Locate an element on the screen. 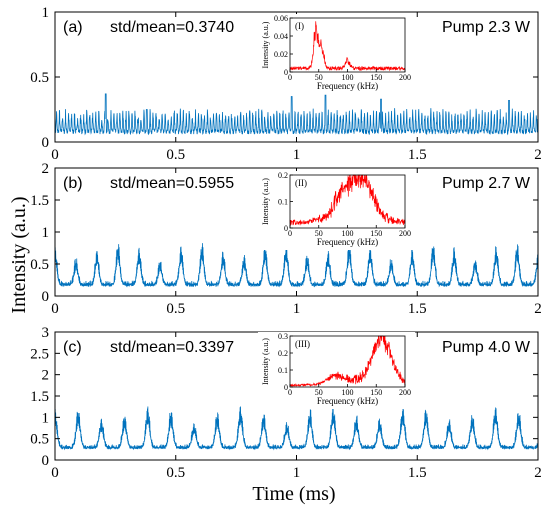 The image size is (550, 511). inset-y-tick-label: 0.06 is located at coordinates (281, 18).